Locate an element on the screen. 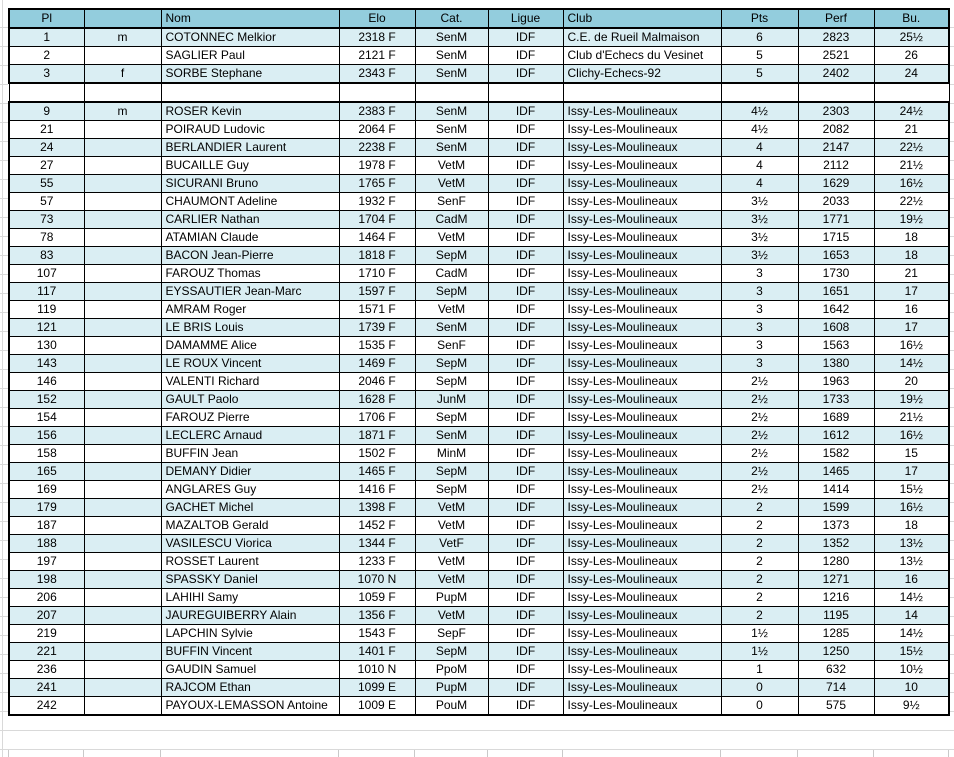 The height and width of the screenshot is (757, 954). cell-nom: ROSSET Laurent is located at coordinates (250, 561).